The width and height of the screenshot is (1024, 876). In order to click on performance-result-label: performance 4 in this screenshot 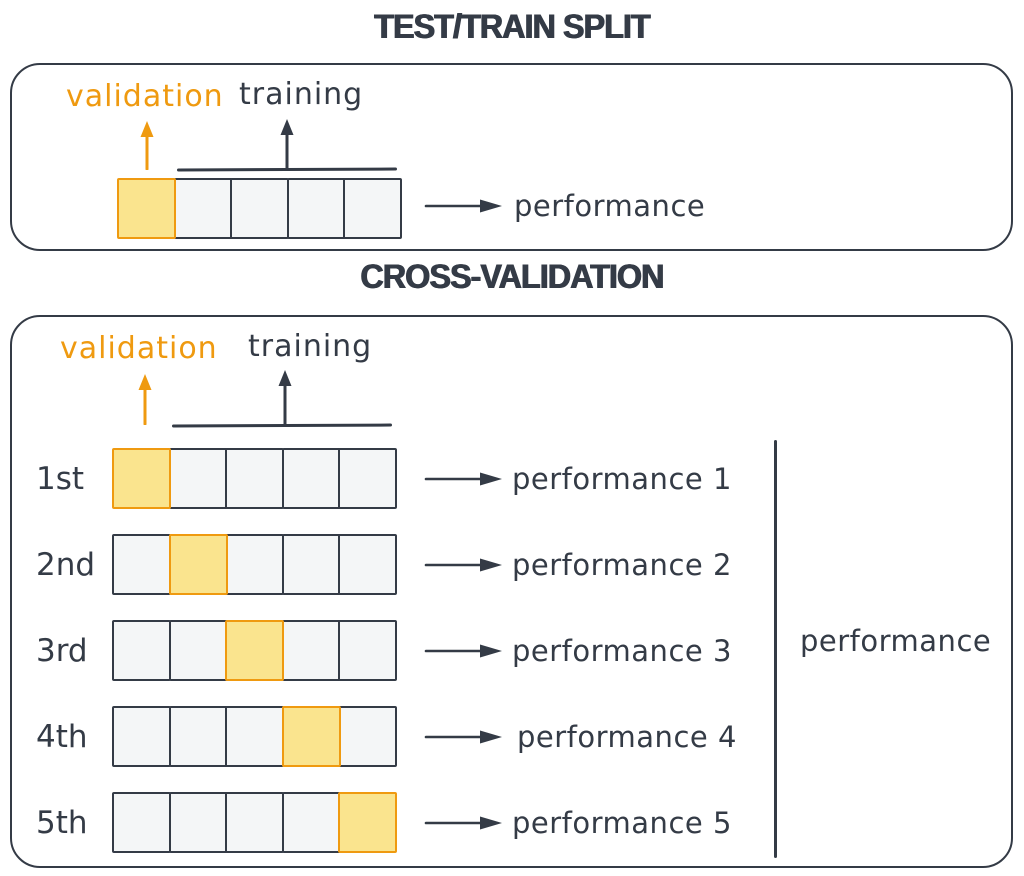, I will do `click(627, 736)`.